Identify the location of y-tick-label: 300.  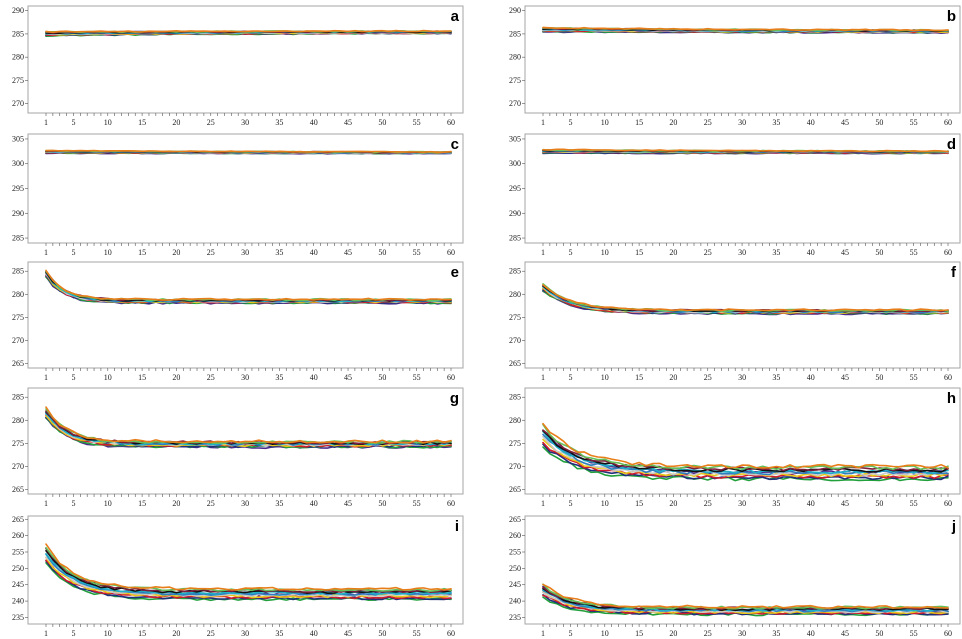
(18, 163).